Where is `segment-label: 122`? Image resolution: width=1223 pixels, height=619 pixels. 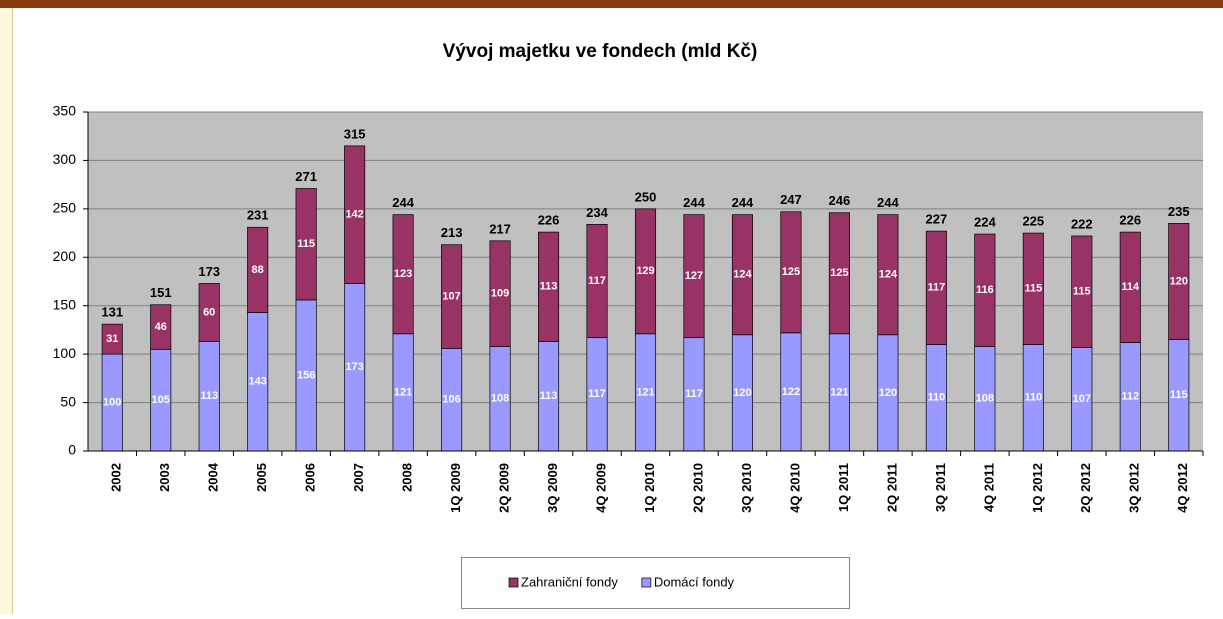
segment-label: 122 is located at coordinates (791, 392).